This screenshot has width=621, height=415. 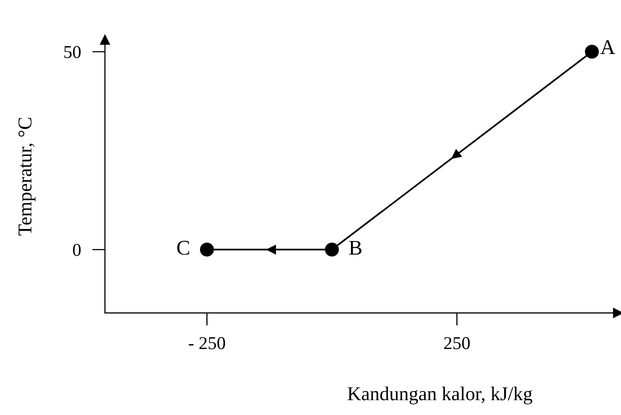 What do you see at coordinates (608, 47) in the screenshot?
I see `annotation: A` at bounding box center [608, 47].